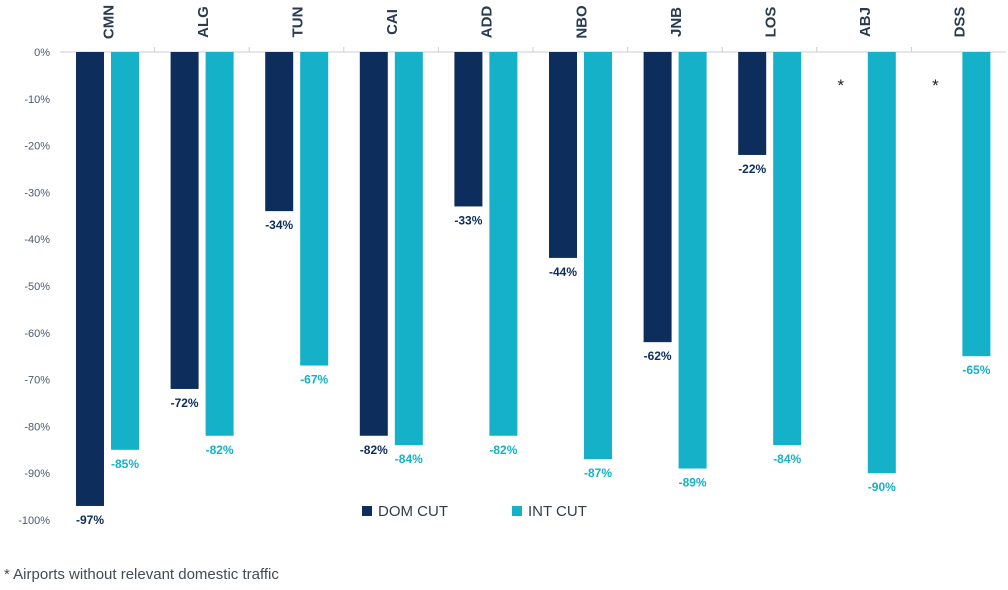 The image size is (1008, 590). What do you see at coordinates (487, 22) in the screenshot?
I see `category-label-add: ADD` at bounding box center [487, 22].